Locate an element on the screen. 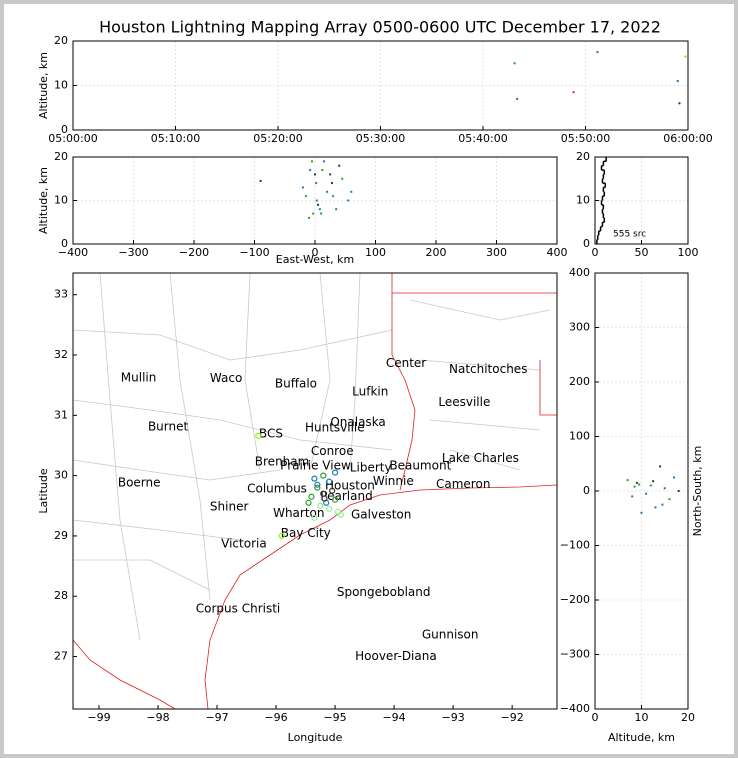 The height and width of the screenshot is (758, 738). x-tick-label: 200 is located at coordinates (436, 252).